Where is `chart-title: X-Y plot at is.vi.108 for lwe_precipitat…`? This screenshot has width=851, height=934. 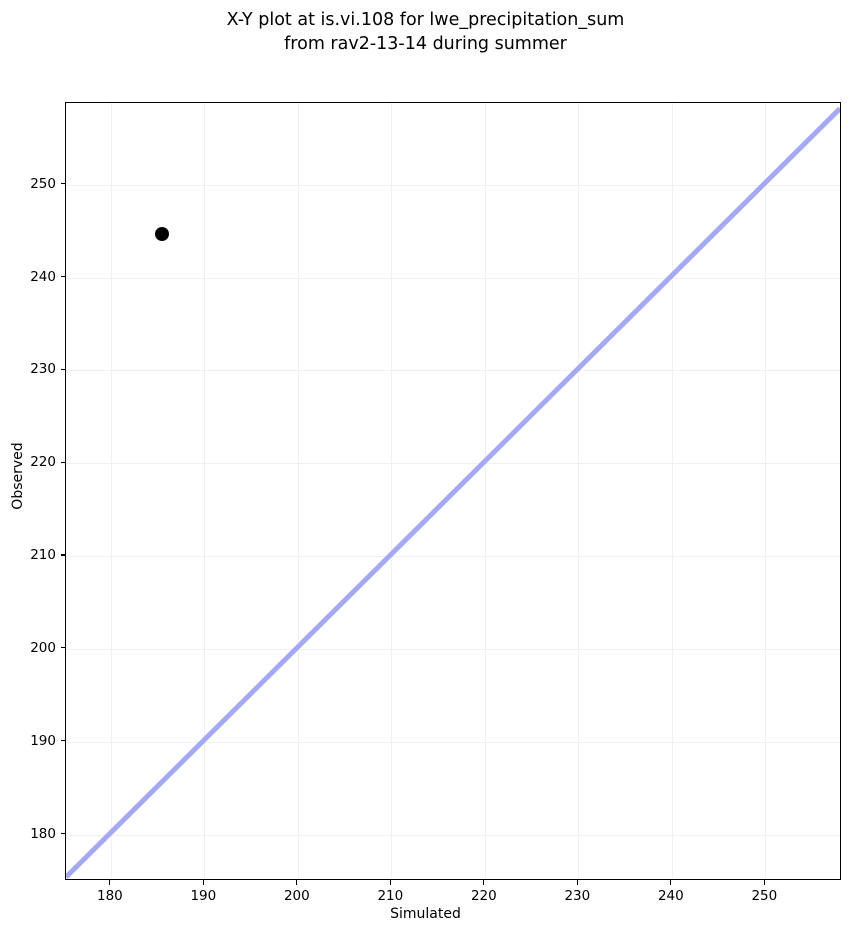
chart-title: X-Y plot at is.vi.108 for lwe_precipitat… is located at coordinates (425, 32).